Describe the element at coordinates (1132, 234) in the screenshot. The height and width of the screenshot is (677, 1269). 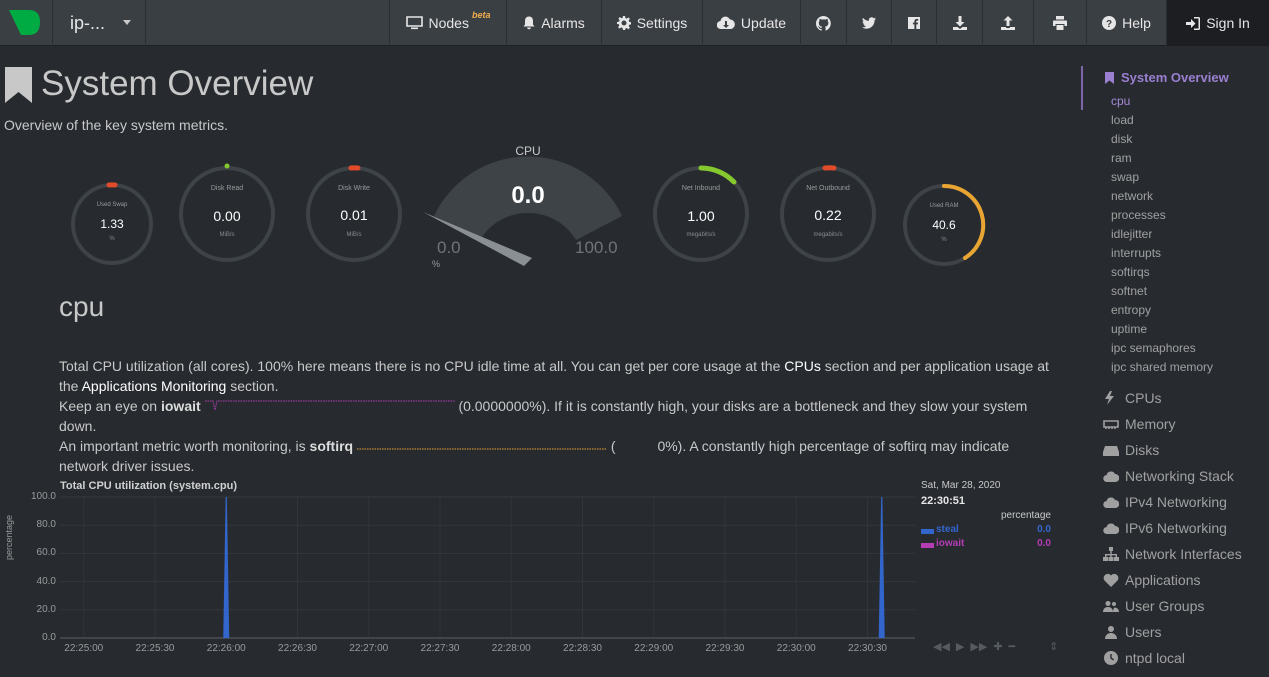
I see `sidebar-item-idlejitter: idlejitter` at that location.